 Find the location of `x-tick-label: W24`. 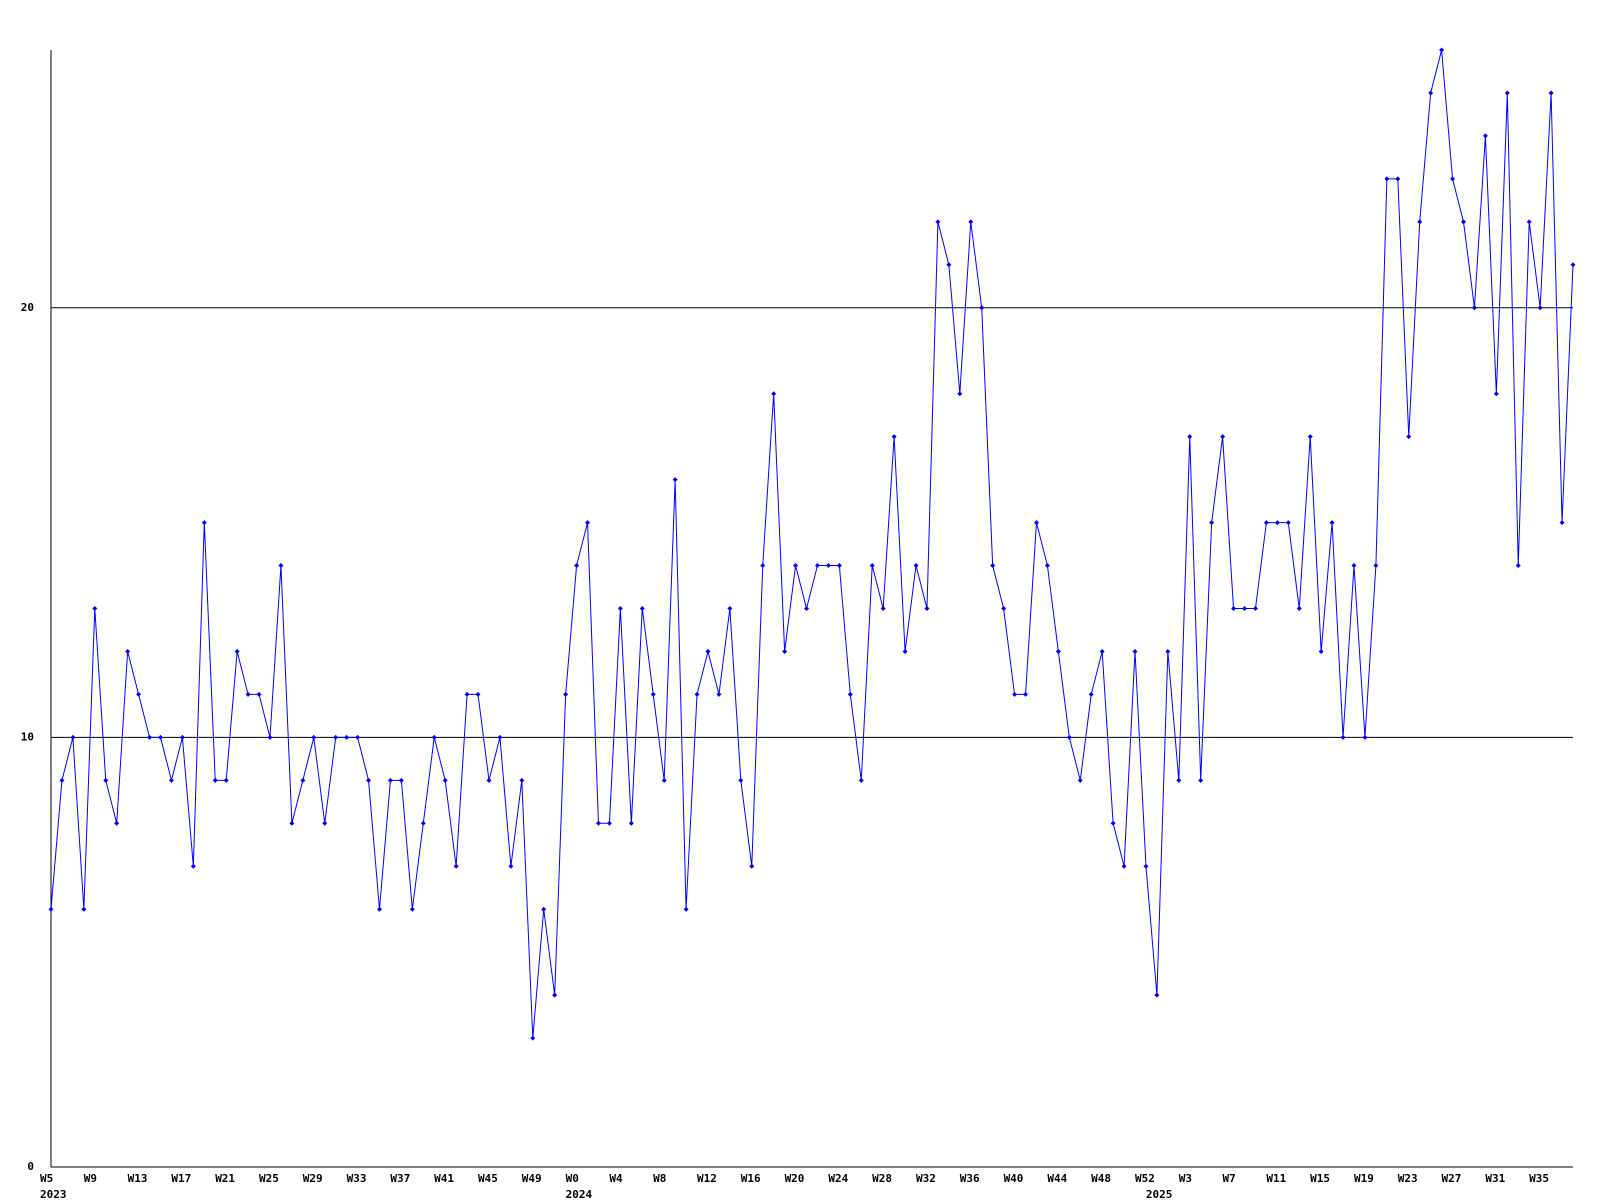

x-tick-label: W24 is located at coordinates (838, 1178).